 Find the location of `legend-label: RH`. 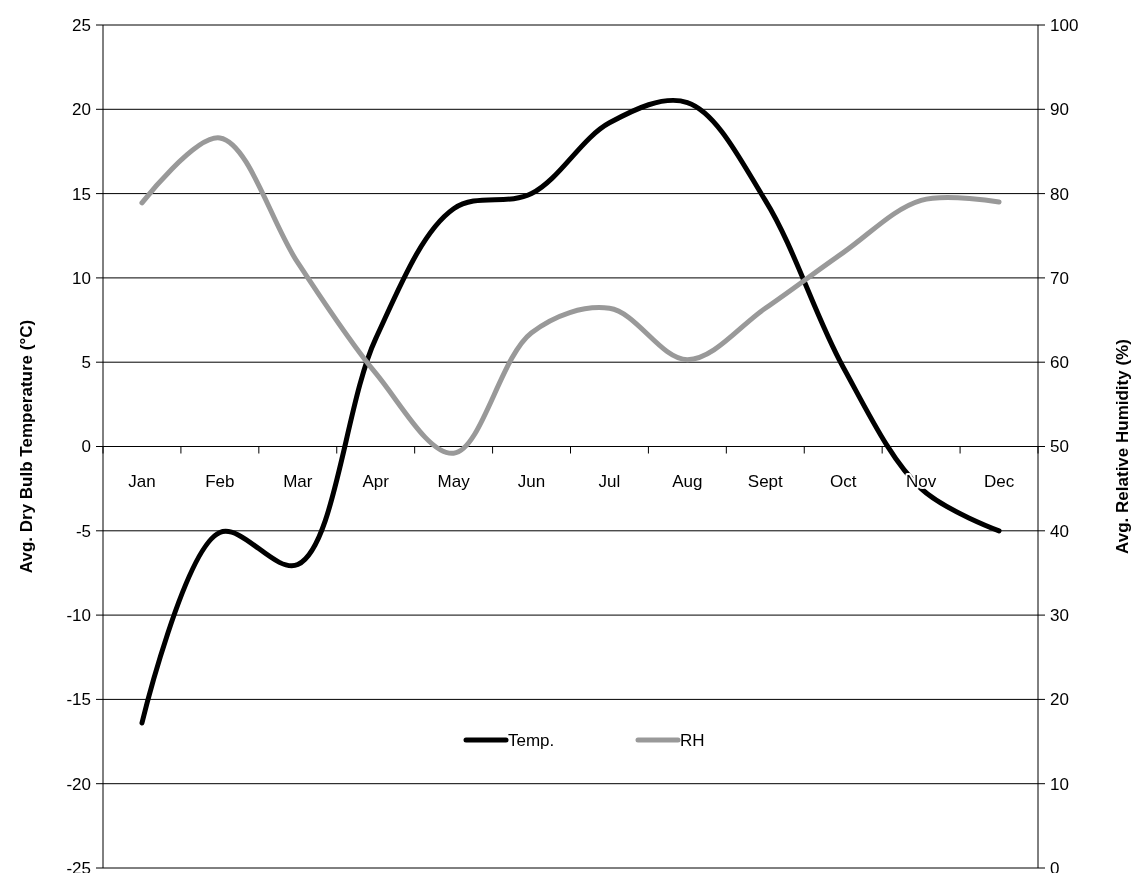

legend-label: RH is located at coordinates (692, 740).